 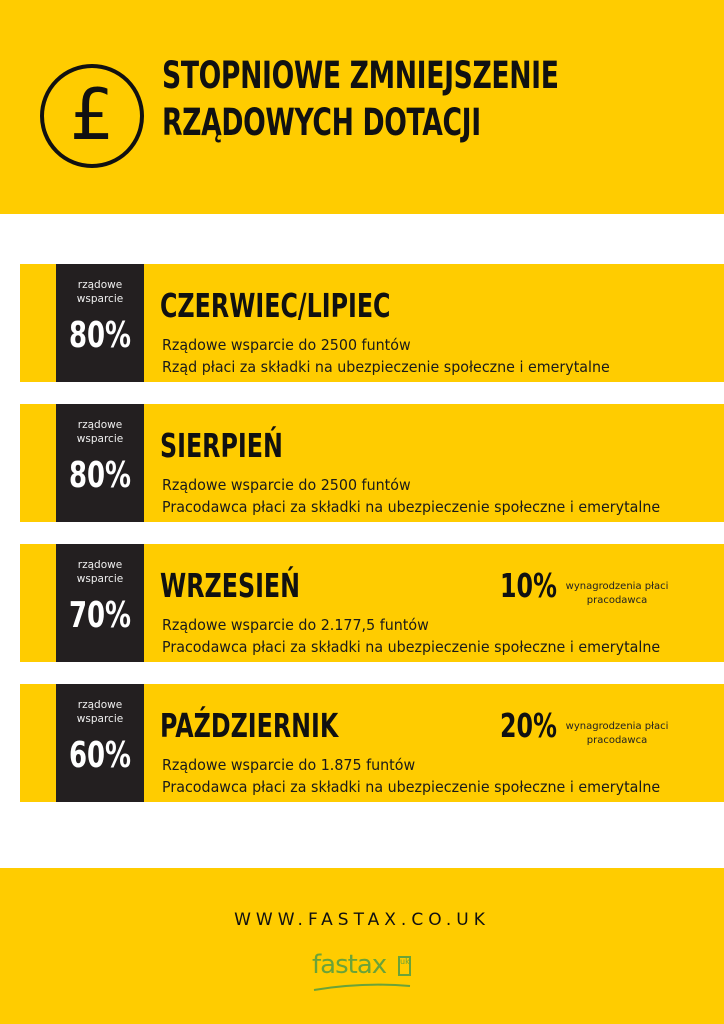 What do you see at coordinates (360, 99) in the screenshot?
I see `page-title: STOPNIOWE ZMNIEJSZENIE RZĄDOWYCH DOTACJI` at bounding box center [360, 99].